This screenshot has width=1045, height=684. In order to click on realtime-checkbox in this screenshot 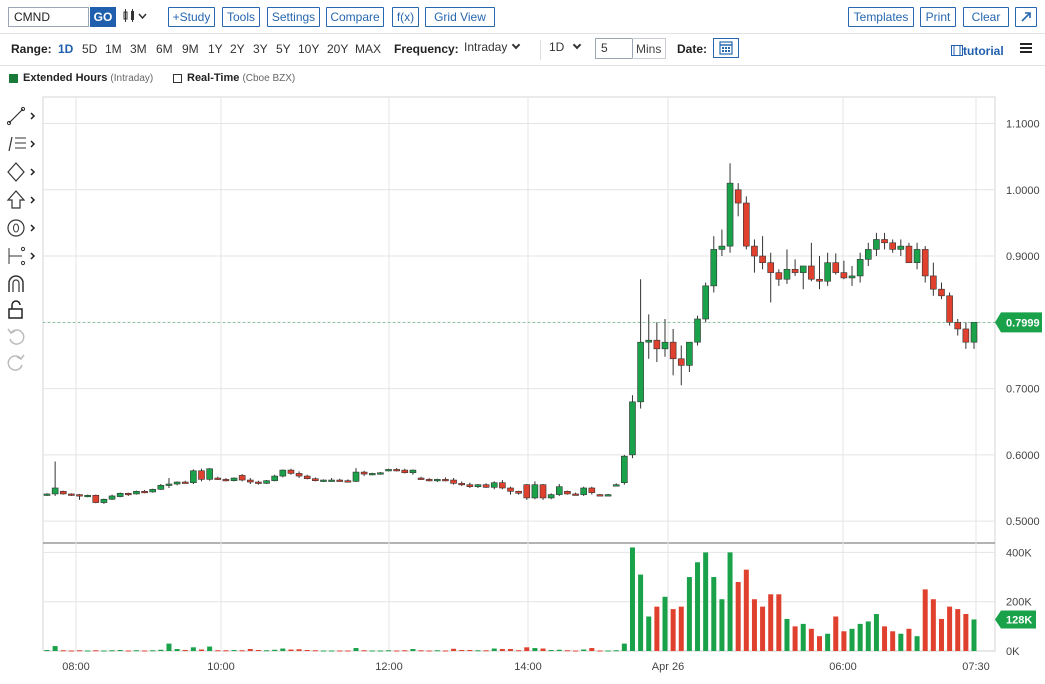, I will do `click(177, 78)`.